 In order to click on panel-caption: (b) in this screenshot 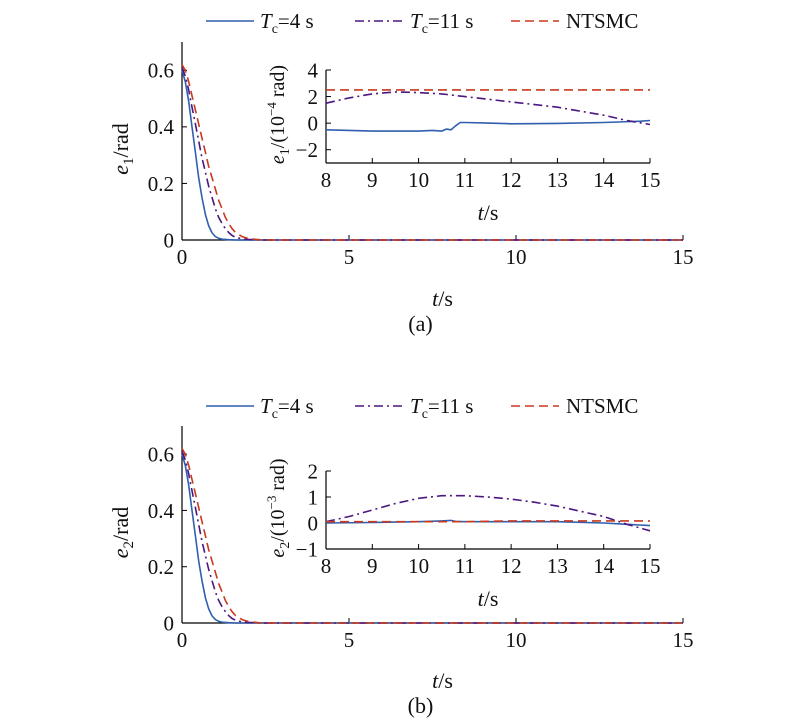, I will do `click(421, 705)`.